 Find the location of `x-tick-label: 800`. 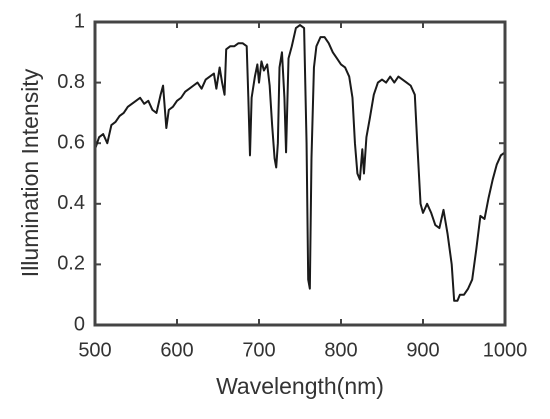

x-tick-label: 800 is located at coordinates (340, 350).